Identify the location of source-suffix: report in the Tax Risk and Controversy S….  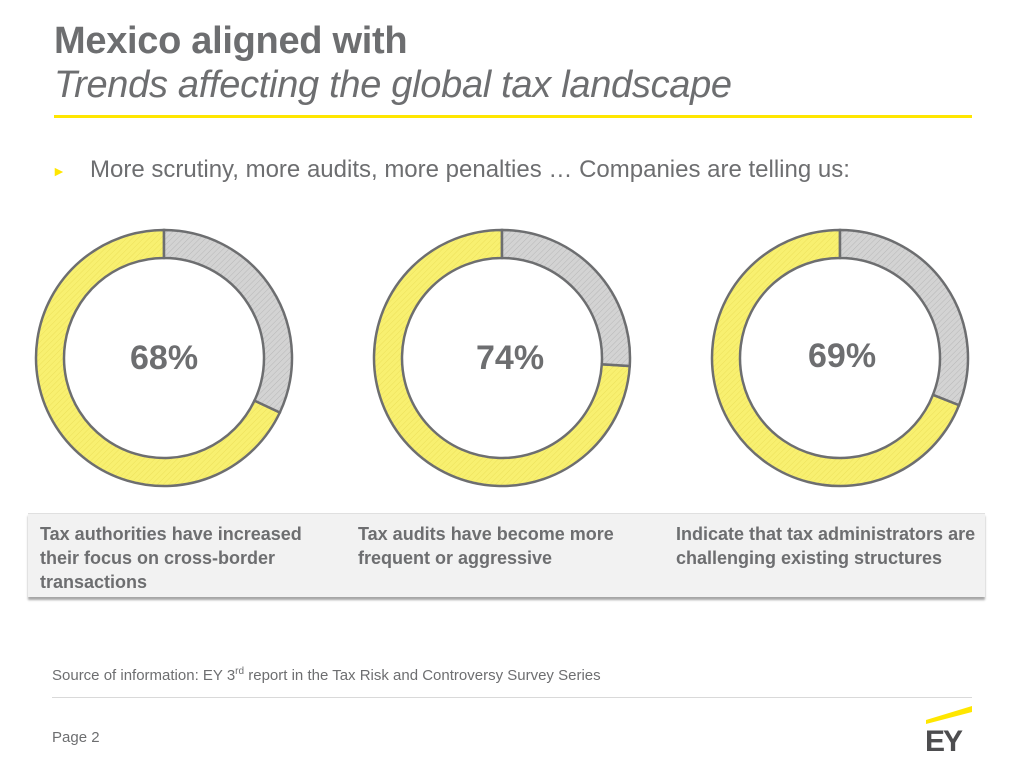
(422, 675).